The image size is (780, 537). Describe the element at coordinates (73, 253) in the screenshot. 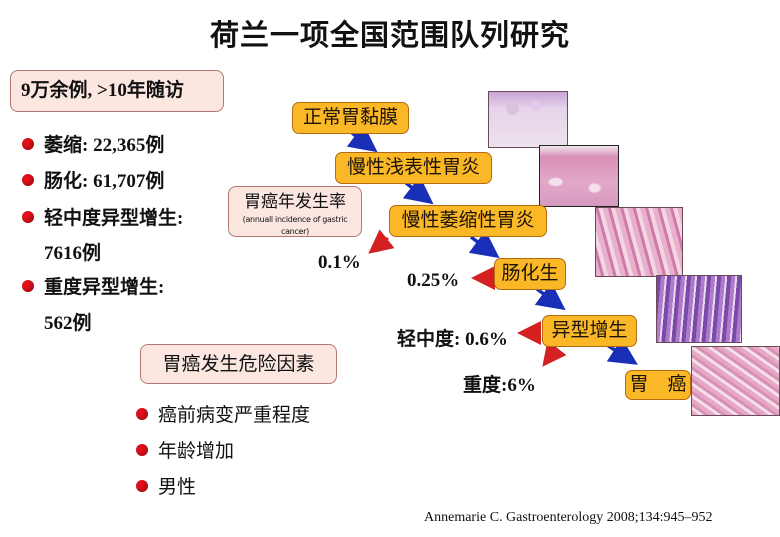

I see `case-count-continuation: 7616例` at that location.